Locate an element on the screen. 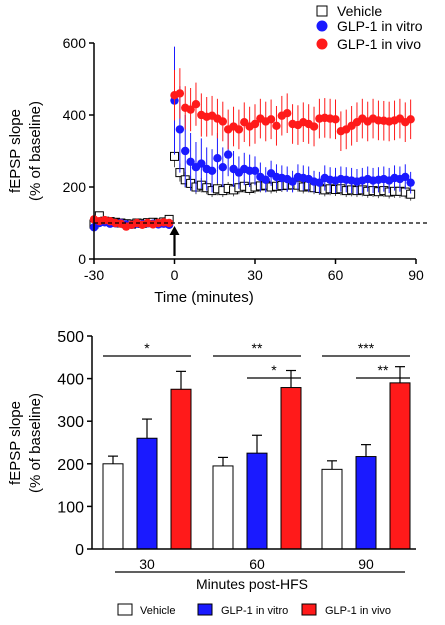 The image size is (445, 625). bar-legend-label-glp1-in-vitro: GLP-1 in vitro is located at coordinates (254, 611).